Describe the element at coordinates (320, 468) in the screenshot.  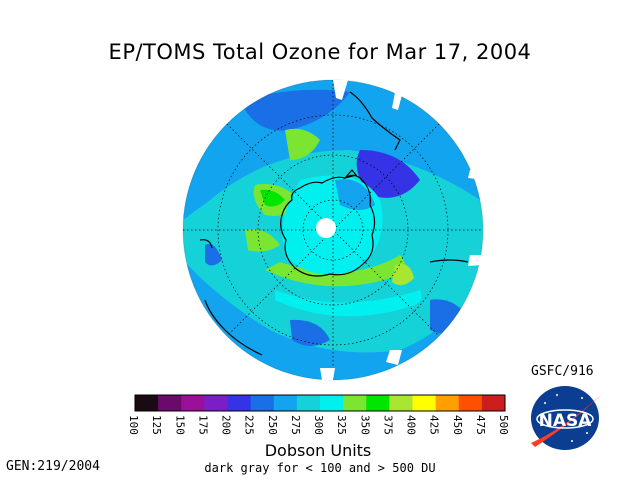
I see `scale-note: dark gray for < 100 and > 500 DU` at that location.